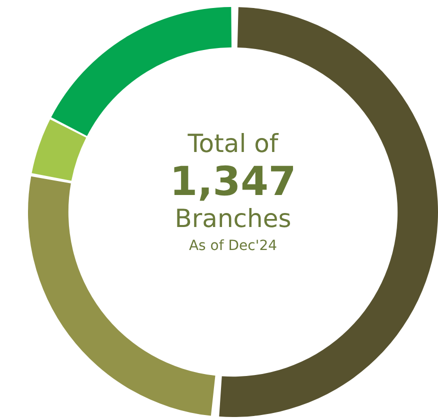 This screenshot has height=420, width=438. What do you see at coordinates (233, 181) in the screenshot?
I see `text: 1,347` at bounding box center [233, 181].